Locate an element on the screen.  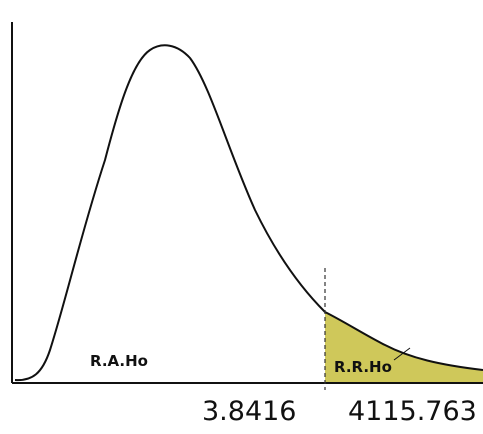
rejection-region-leader-line is located at coordinates (402, 354).